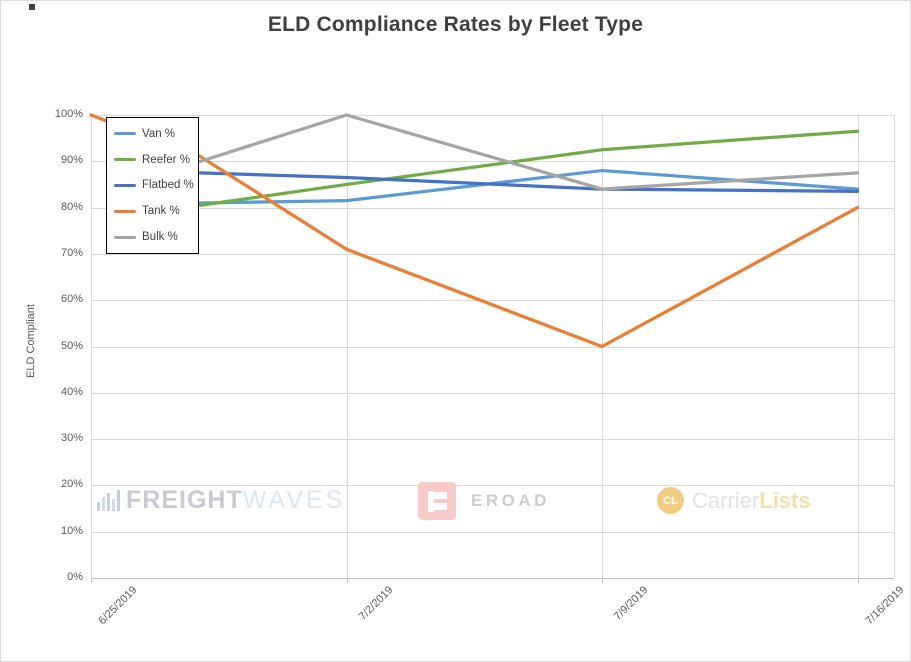  What do you see at coordinates (71, 252) in the screenshot?
I see `y-axis-tick-label: 70%` at bounding box center [71, 252].